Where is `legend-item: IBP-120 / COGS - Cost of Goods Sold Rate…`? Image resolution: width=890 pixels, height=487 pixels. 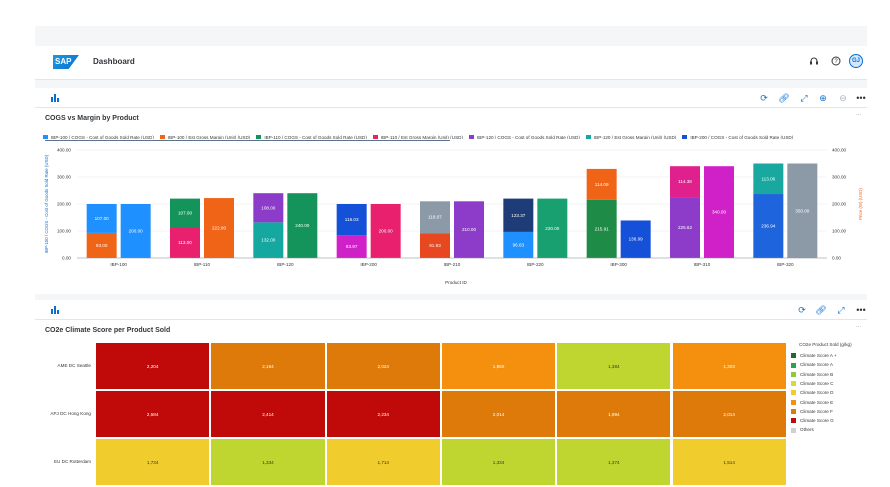 legend-item: IBP-120 / COGS - Cost of Goods Sold Rate… is located at coordinates (524, 137).